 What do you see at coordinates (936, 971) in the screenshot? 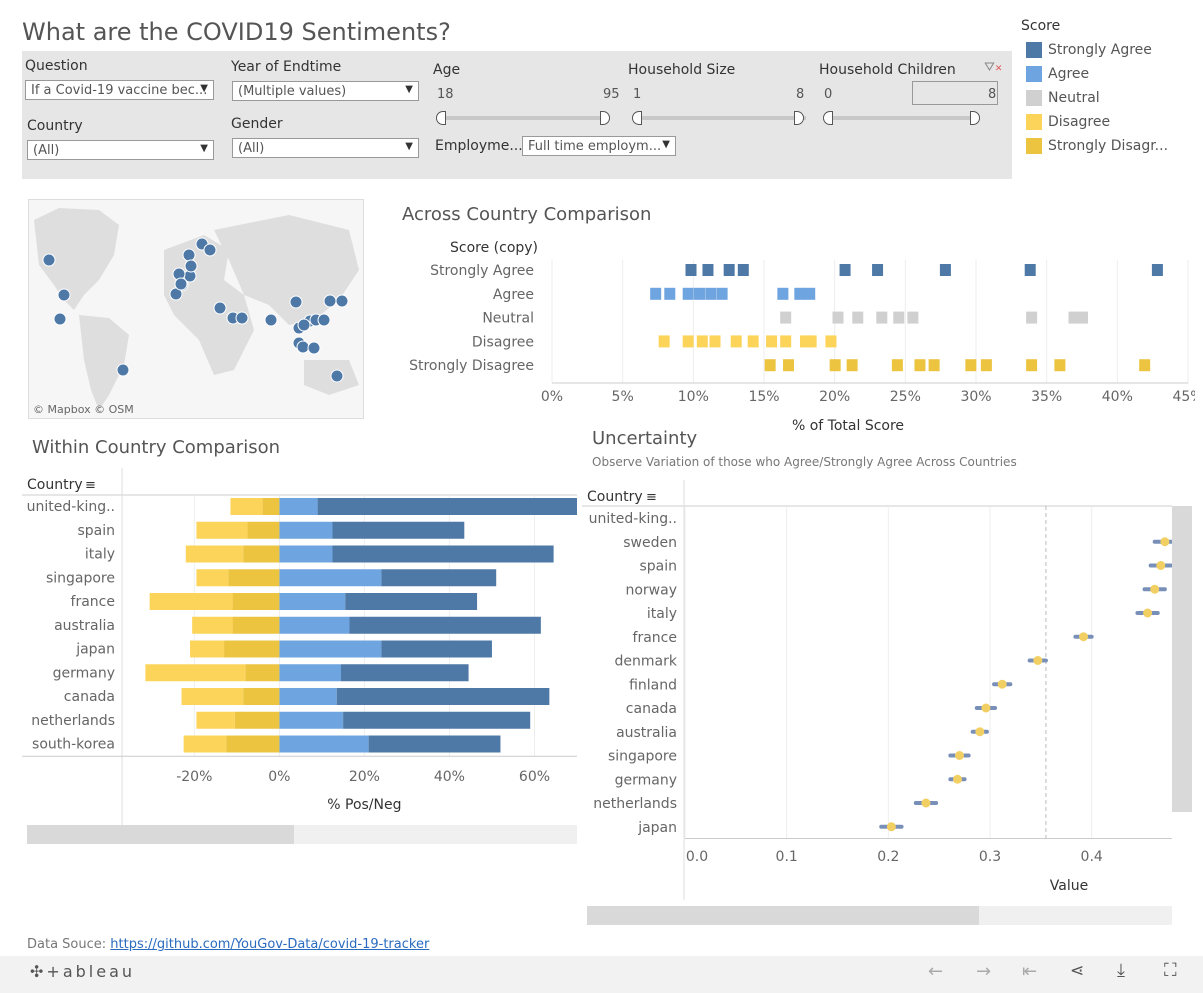
I see `undo-icon: ←` at bounding box center [936, 971].